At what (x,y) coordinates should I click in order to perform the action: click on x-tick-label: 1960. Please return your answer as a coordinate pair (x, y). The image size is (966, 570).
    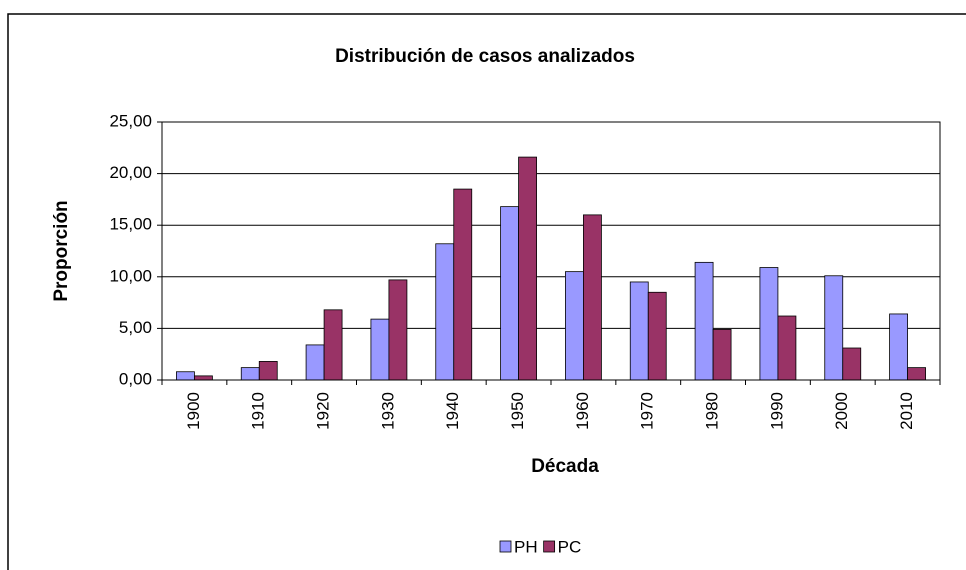
    Looking at the image, I should click on (582, 411).